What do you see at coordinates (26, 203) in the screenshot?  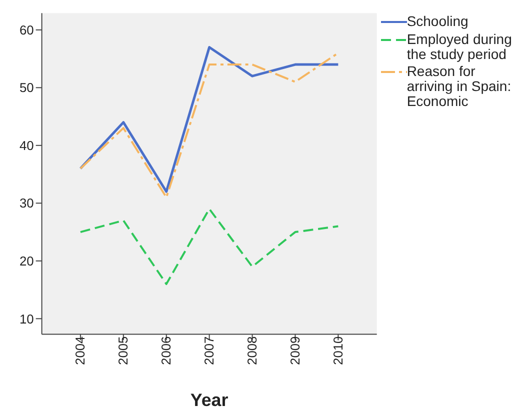 I see `y-tick-label: 30` at bounding box center [26, 203].